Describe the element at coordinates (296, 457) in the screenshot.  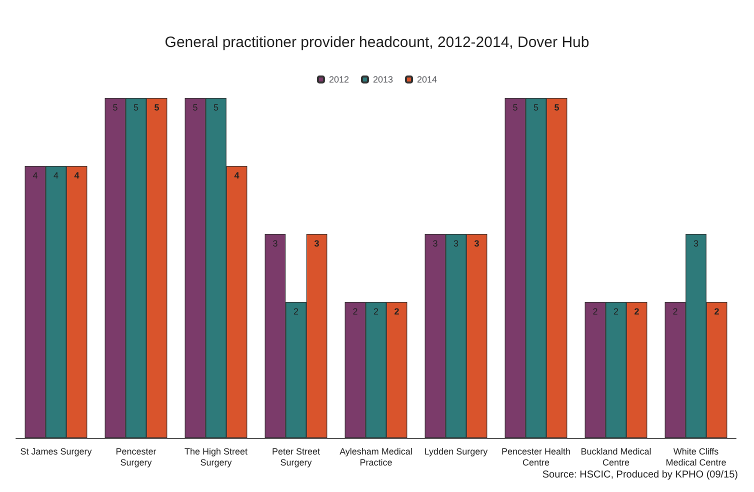
I see `x-tick-label: Peter Street Surgery` at that location.